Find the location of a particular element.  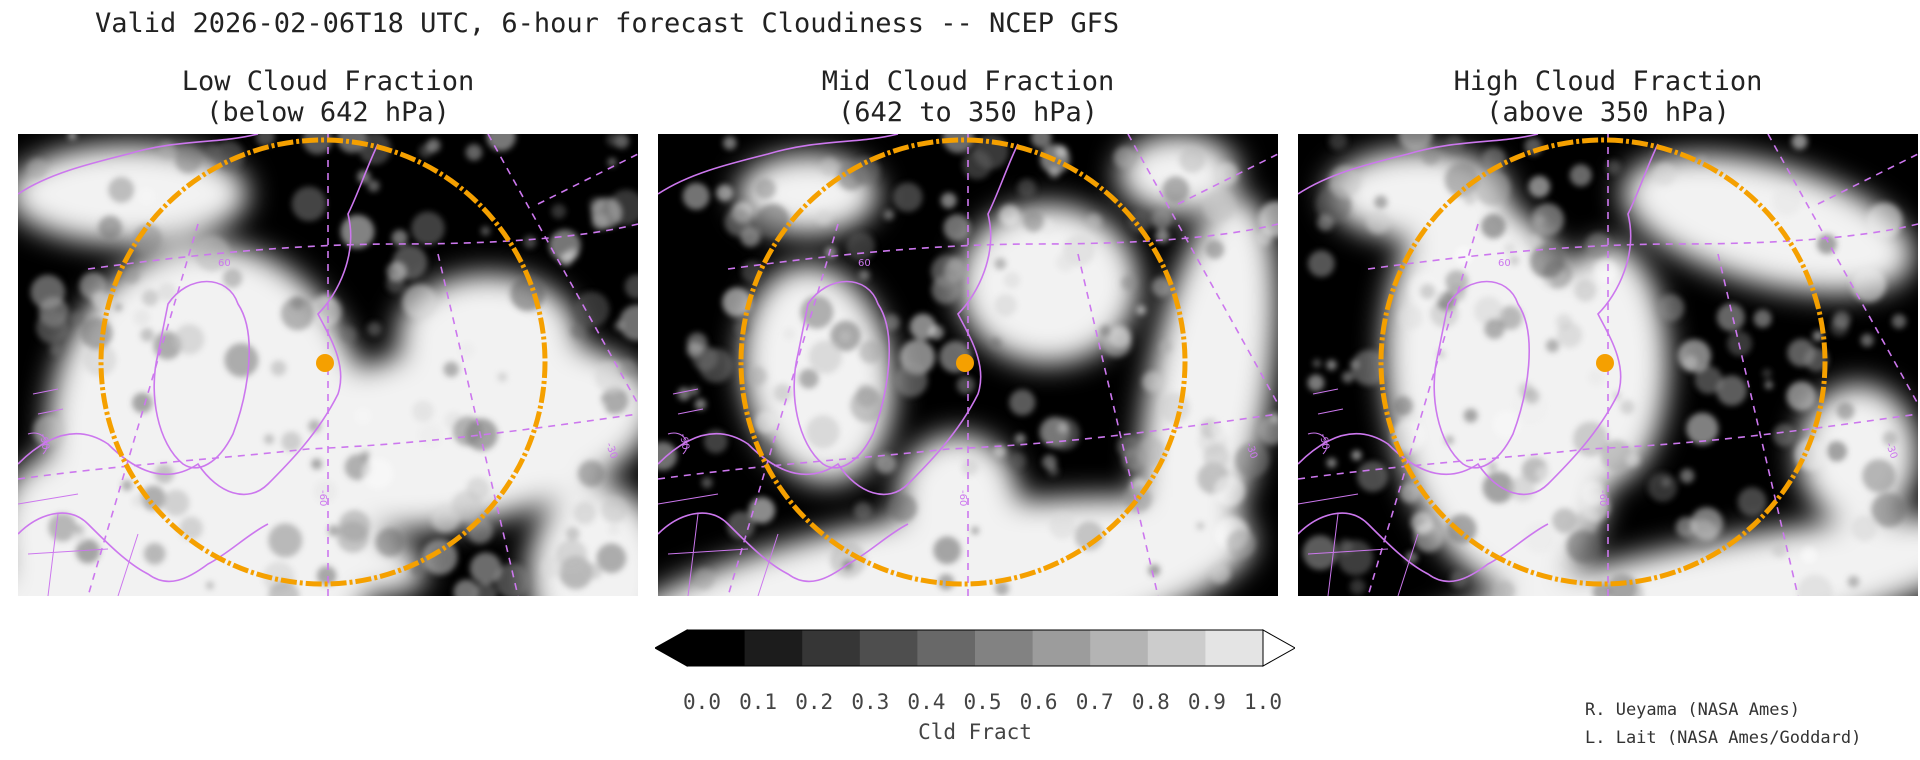

panel-title-mid: Mid Cloud Fraction (642 to 350 hPa) is located at coordinates (968, 97).